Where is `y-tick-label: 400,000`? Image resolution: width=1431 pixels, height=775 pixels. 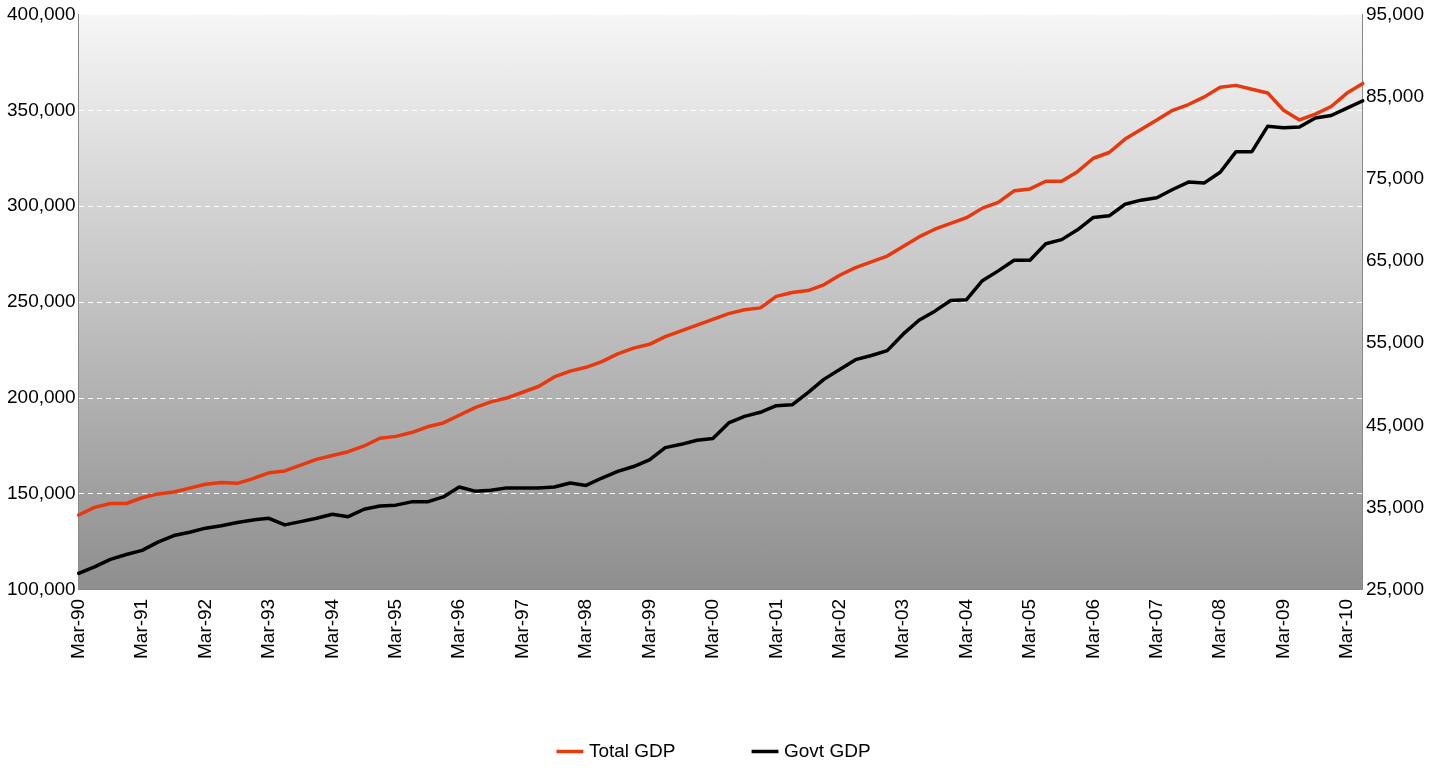 y-tick-label: 400,000 is located at coordinates (41, 13).